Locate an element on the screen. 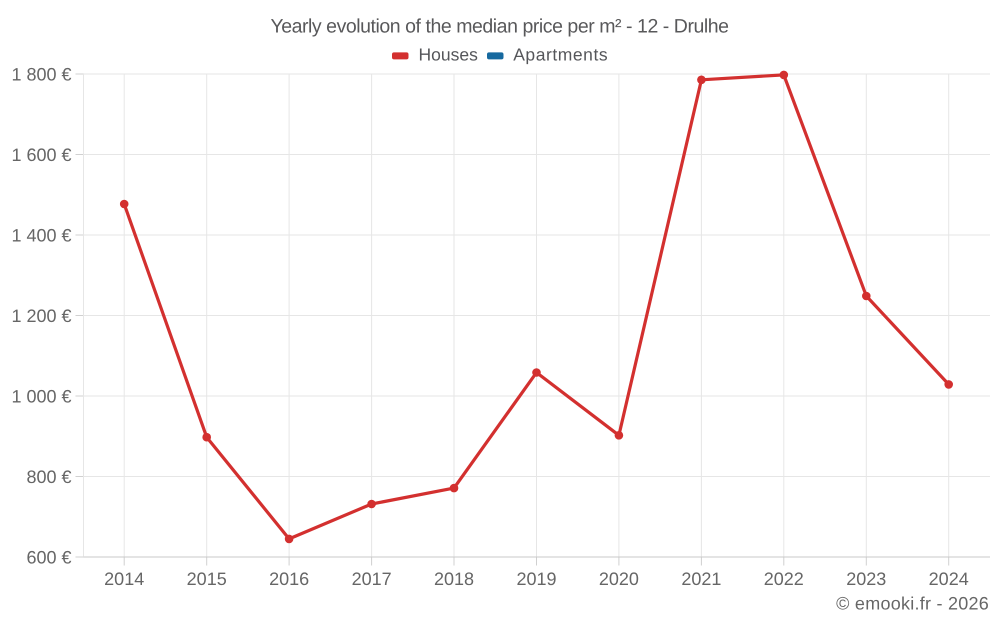  svg-text: 2015 is located at coordinates (207, 579).